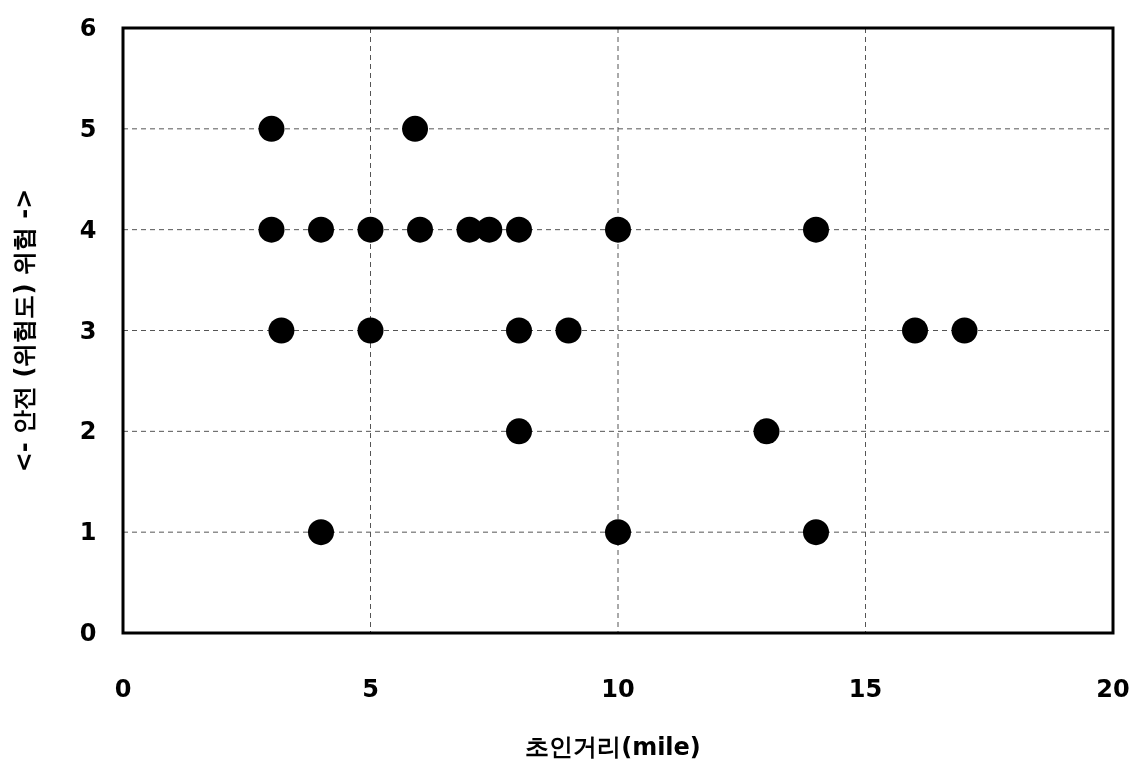 The height and width of the screenshot is (769, 1135). What do you see at coordinates (123, 689) in the screenshot?
I see `x-tick-label: 0` at bounding box center [123, 689].